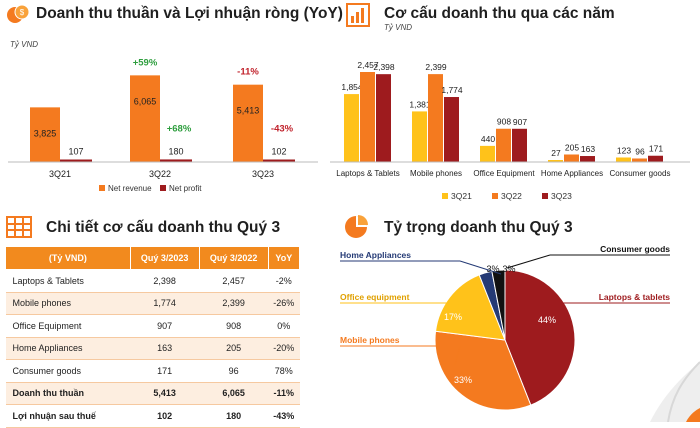 The height and width of the screenshot is (428, 700). What do you see at coordinates (68, 348) in the screenshot?
I see `table-cell: Home Appliances` at bounding box center [68, 348].